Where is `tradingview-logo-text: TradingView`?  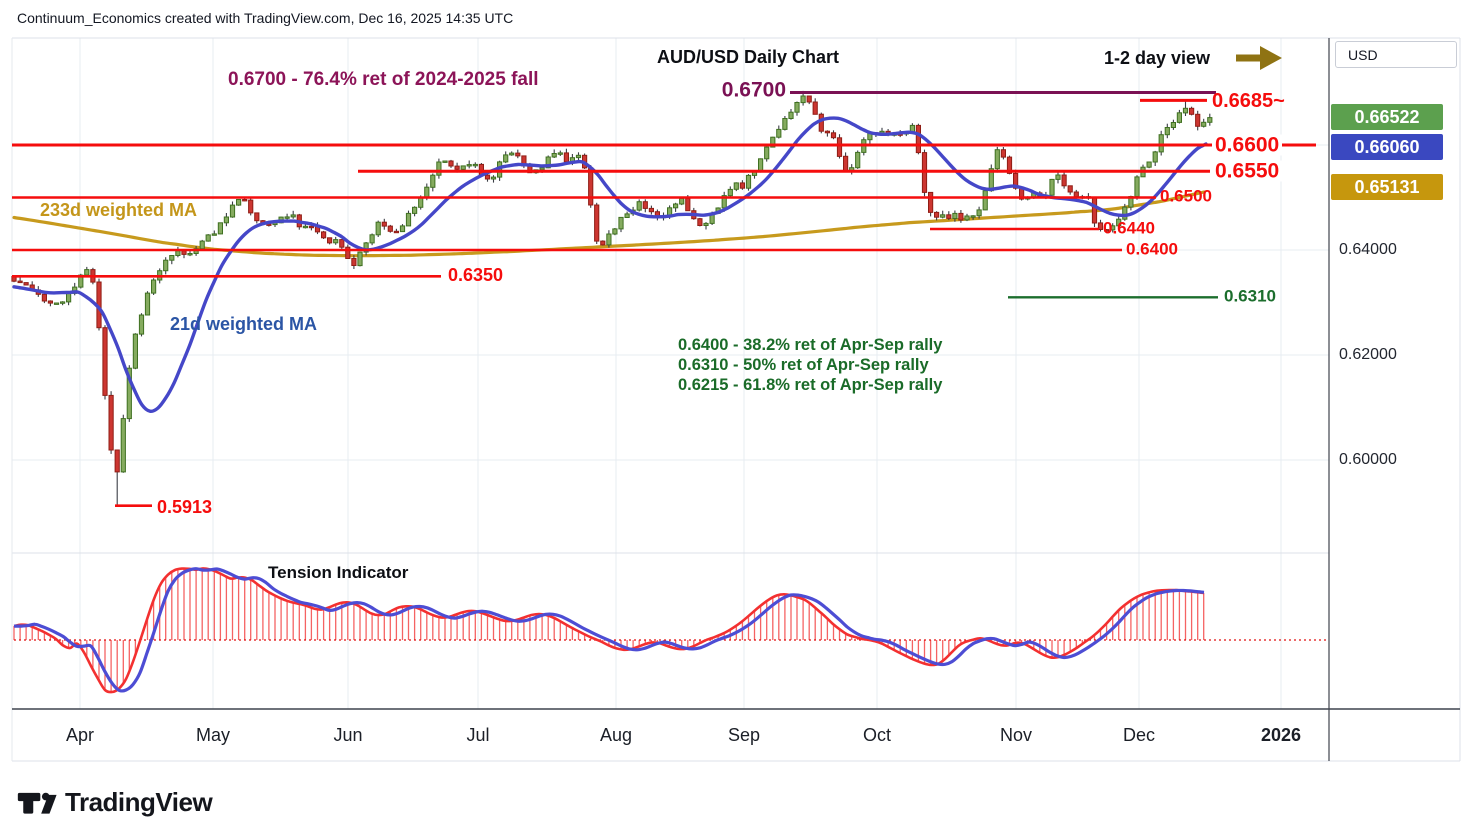 tradingview-logo-text: TradingView is located at coordinates (139, 801).